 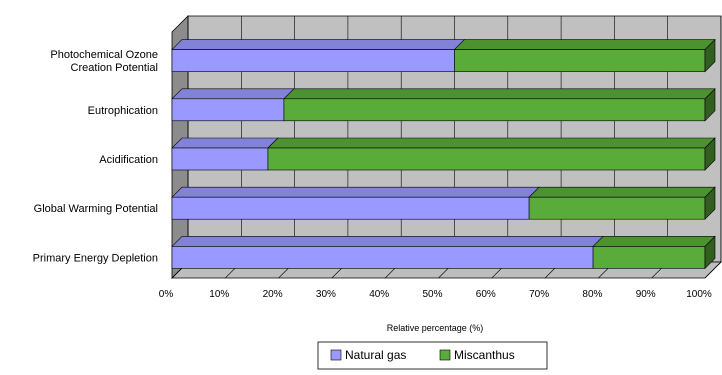 What do you see at coordinates (166, 294) in the screenshot?
I see `x-tick-label: 0%` at bounding box center [166, 294].